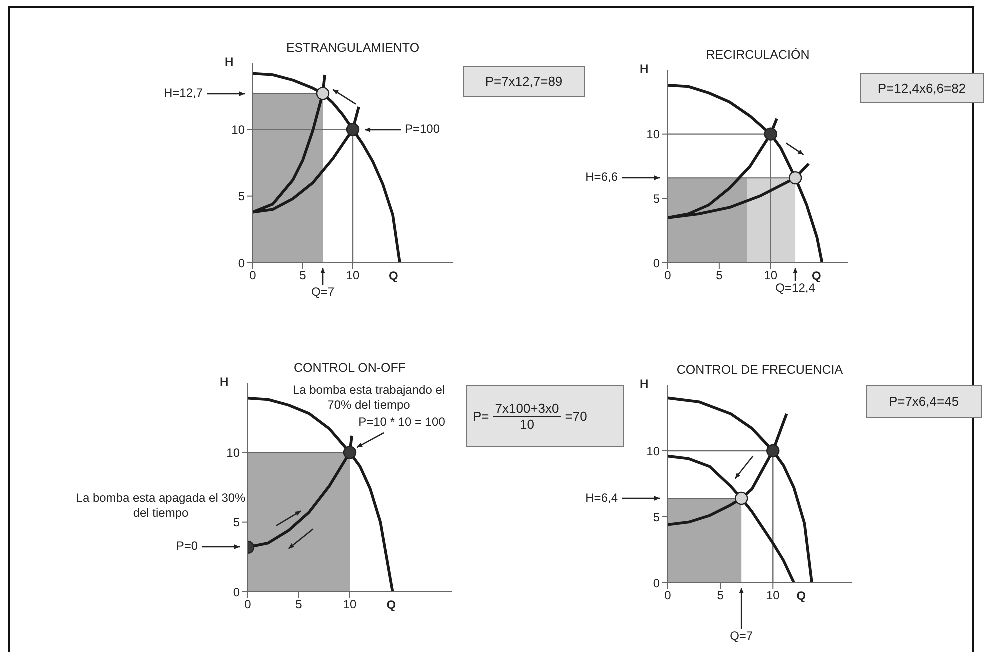 This screenshot has height=652, width=984. What do you see at coordinates (350, 368) in the screenshot?
I see `chart-title: CONTROL ON-OFF` at bounding box center [350, 368].